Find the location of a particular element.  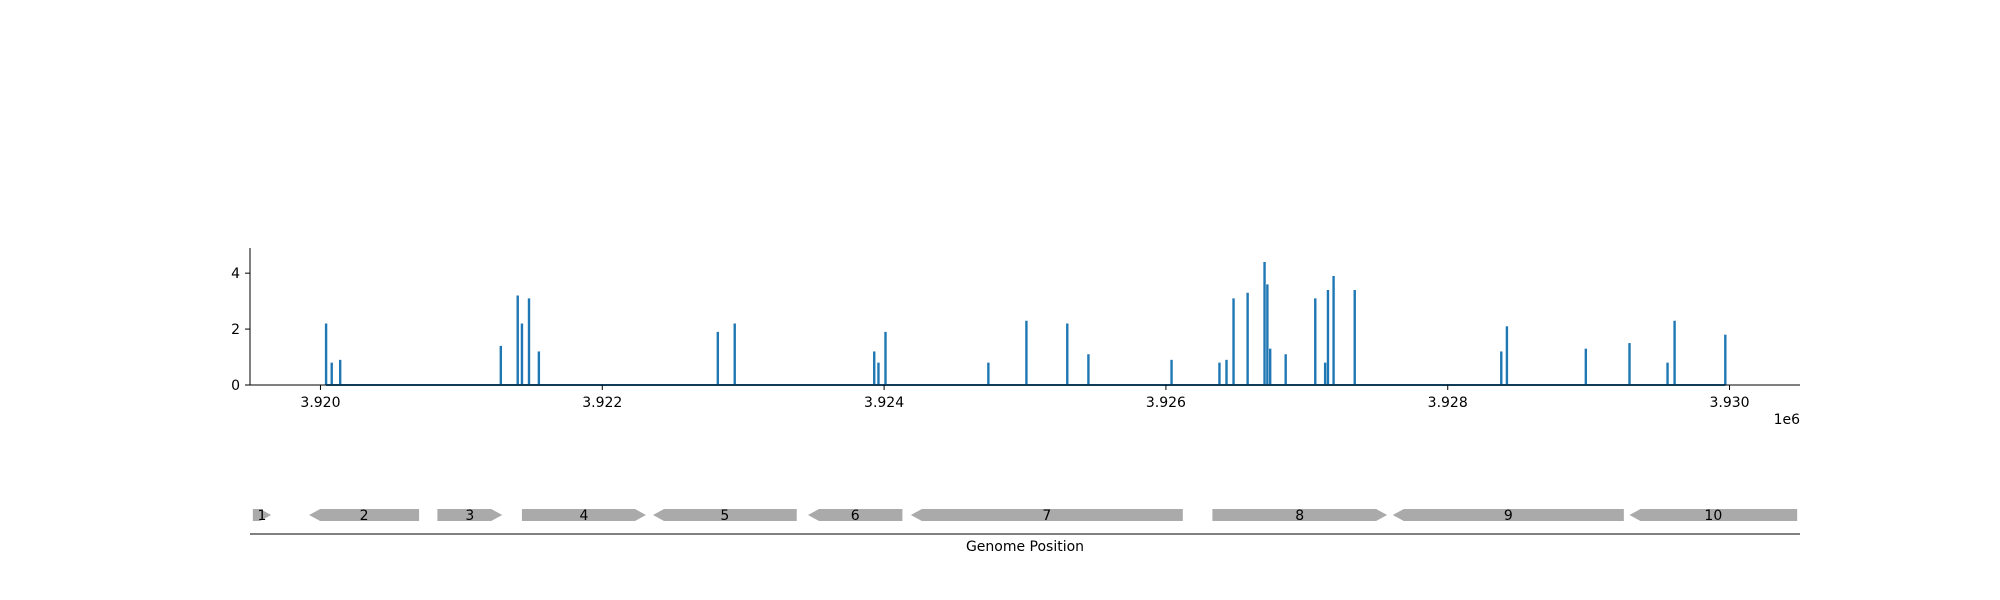

y-axis-ticks: 0 2 4 is located at coordinates (240, 330).